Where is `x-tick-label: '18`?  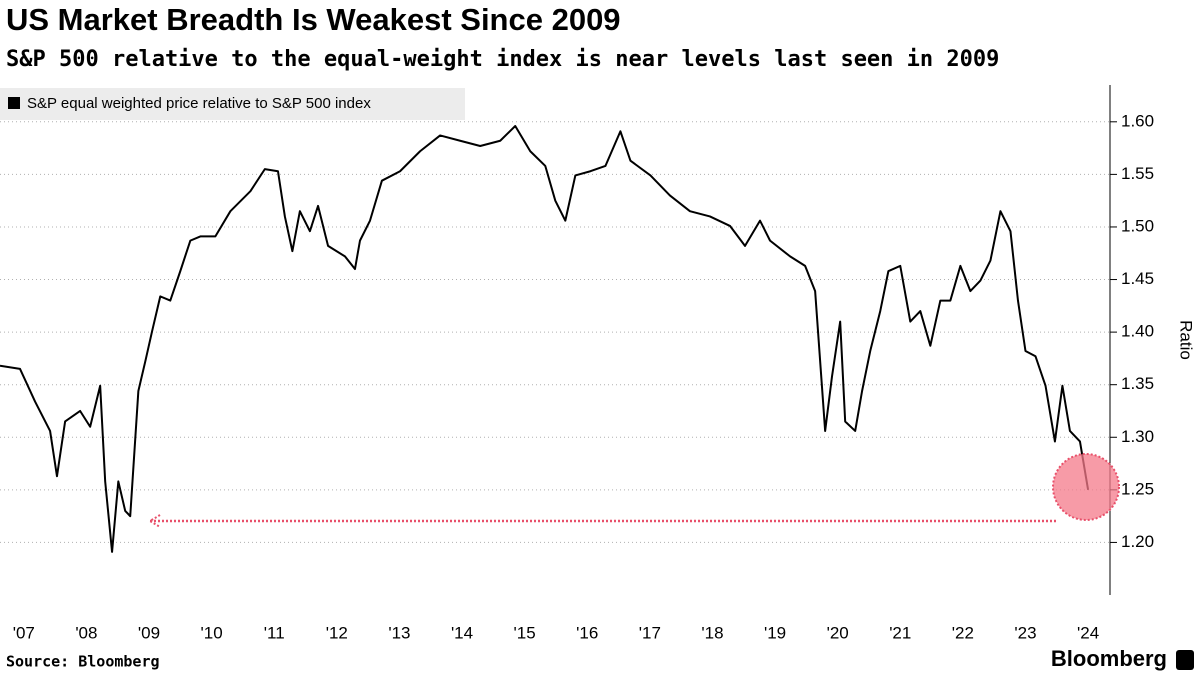
x-tick-label: '18 is located at coordinates (712, 632).